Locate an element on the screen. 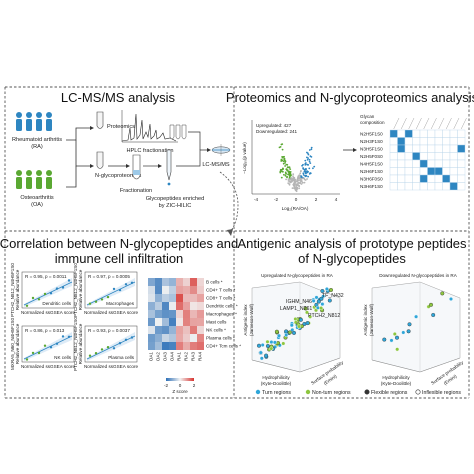 The width and height of the screenshot is (474, 474). fractionation-label: Fractionation is located at coordinates (136, 191).